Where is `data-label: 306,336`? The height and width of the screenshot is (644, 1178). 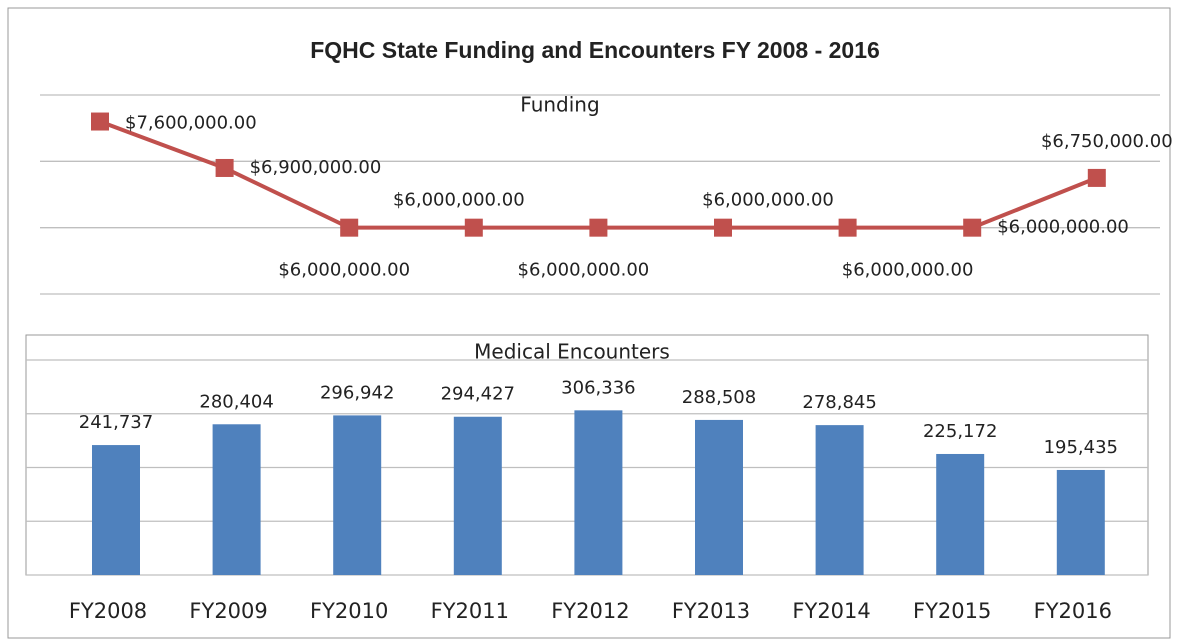
data-label: 306,336 is located at coordinates (598, 387).